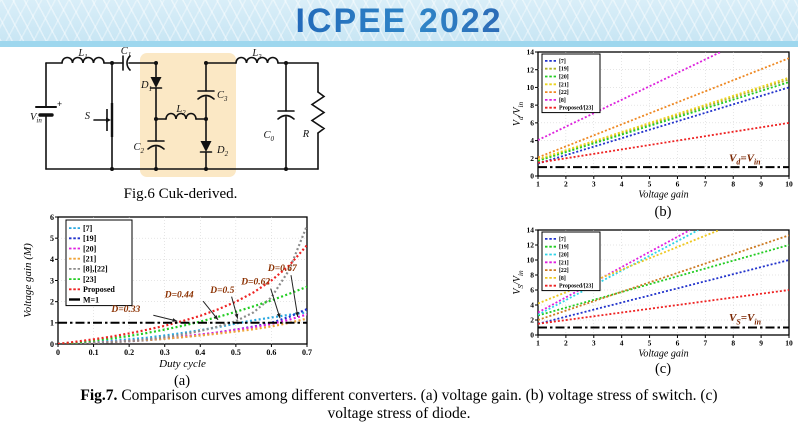 The image size is (798, 424). What do you see at coordinates (222, 151) in the screenshot?
I see `label-D2: D2` at bounding box center [222, 151].